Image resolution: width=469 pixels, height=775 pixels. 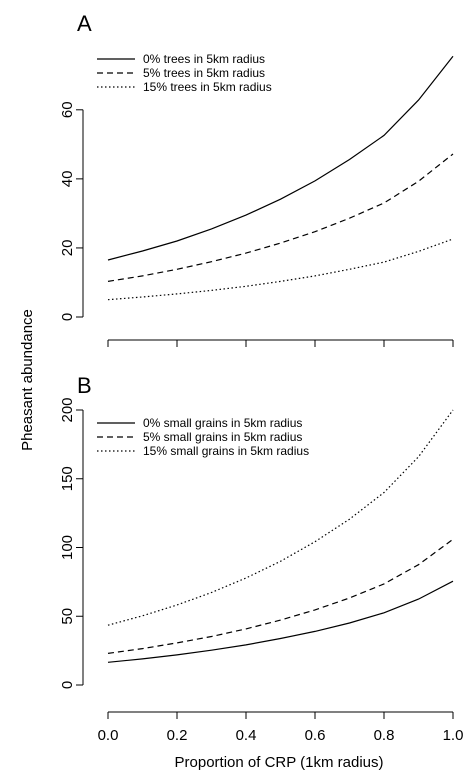 What do you see at coordinates (67, 179) in the screenshot?
I see `panel-a-y-tick-label: 40` at bounding box center [67, 179].